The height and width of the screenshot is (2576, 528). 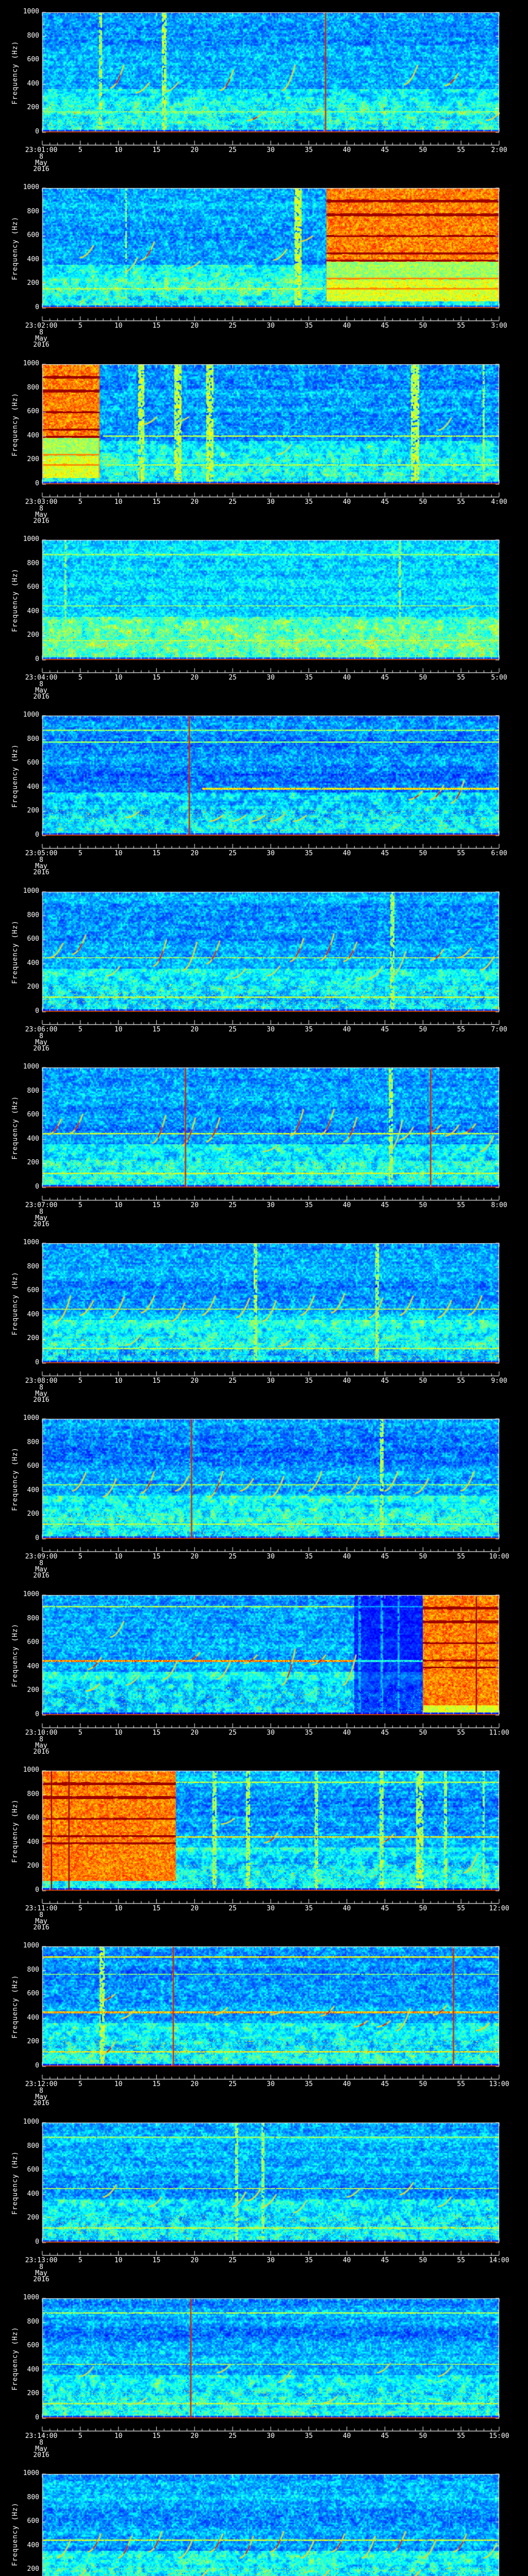 I want to click on x-end-time-label: 14:00, so click(x=499, y=2260).